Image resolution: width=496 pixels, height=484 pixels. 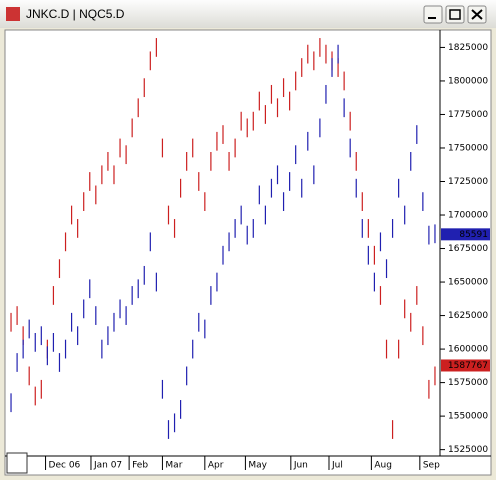 What do you see at coordinates (455, 14) in the screenshot?
I see `maximize-button` at bounding box center [455, 14].